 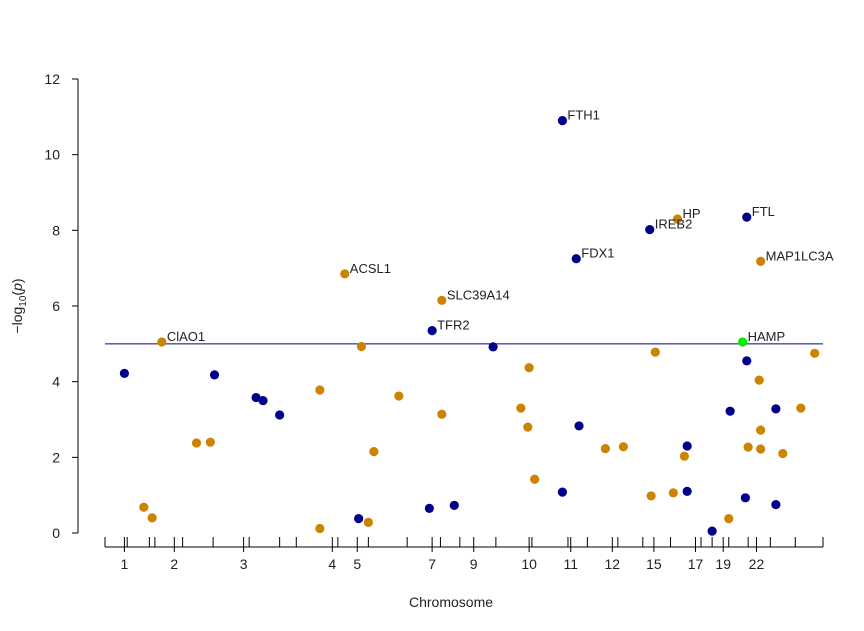 What do you see at coordinates (464, 554) in the screenshot?
I see `x-axis: 1 2 3 4 5 7 9 10 11 12 15 17 19 22` at bounding box center [464, 554].